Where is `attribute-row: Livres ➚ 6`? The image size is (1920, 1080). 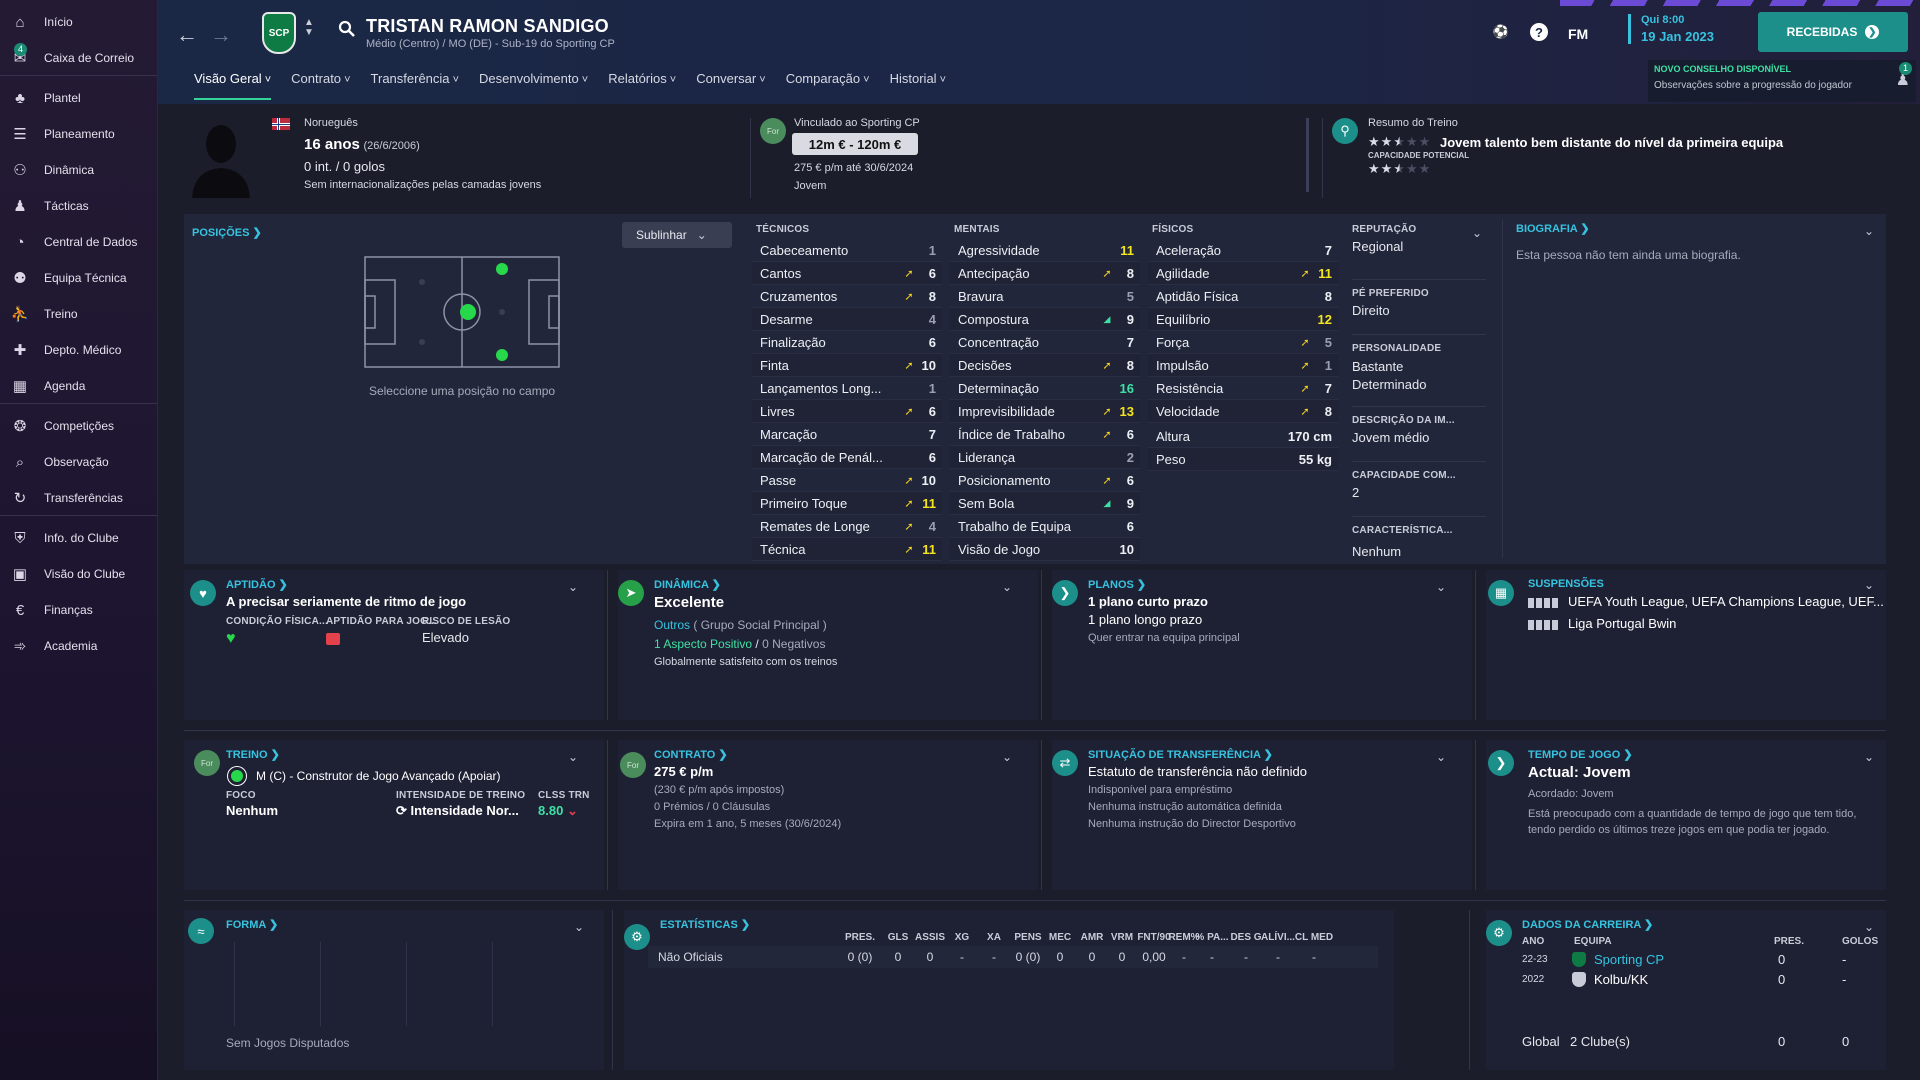
attribute-row: Livres ➚ 6 is located at coordinates (847, 411).